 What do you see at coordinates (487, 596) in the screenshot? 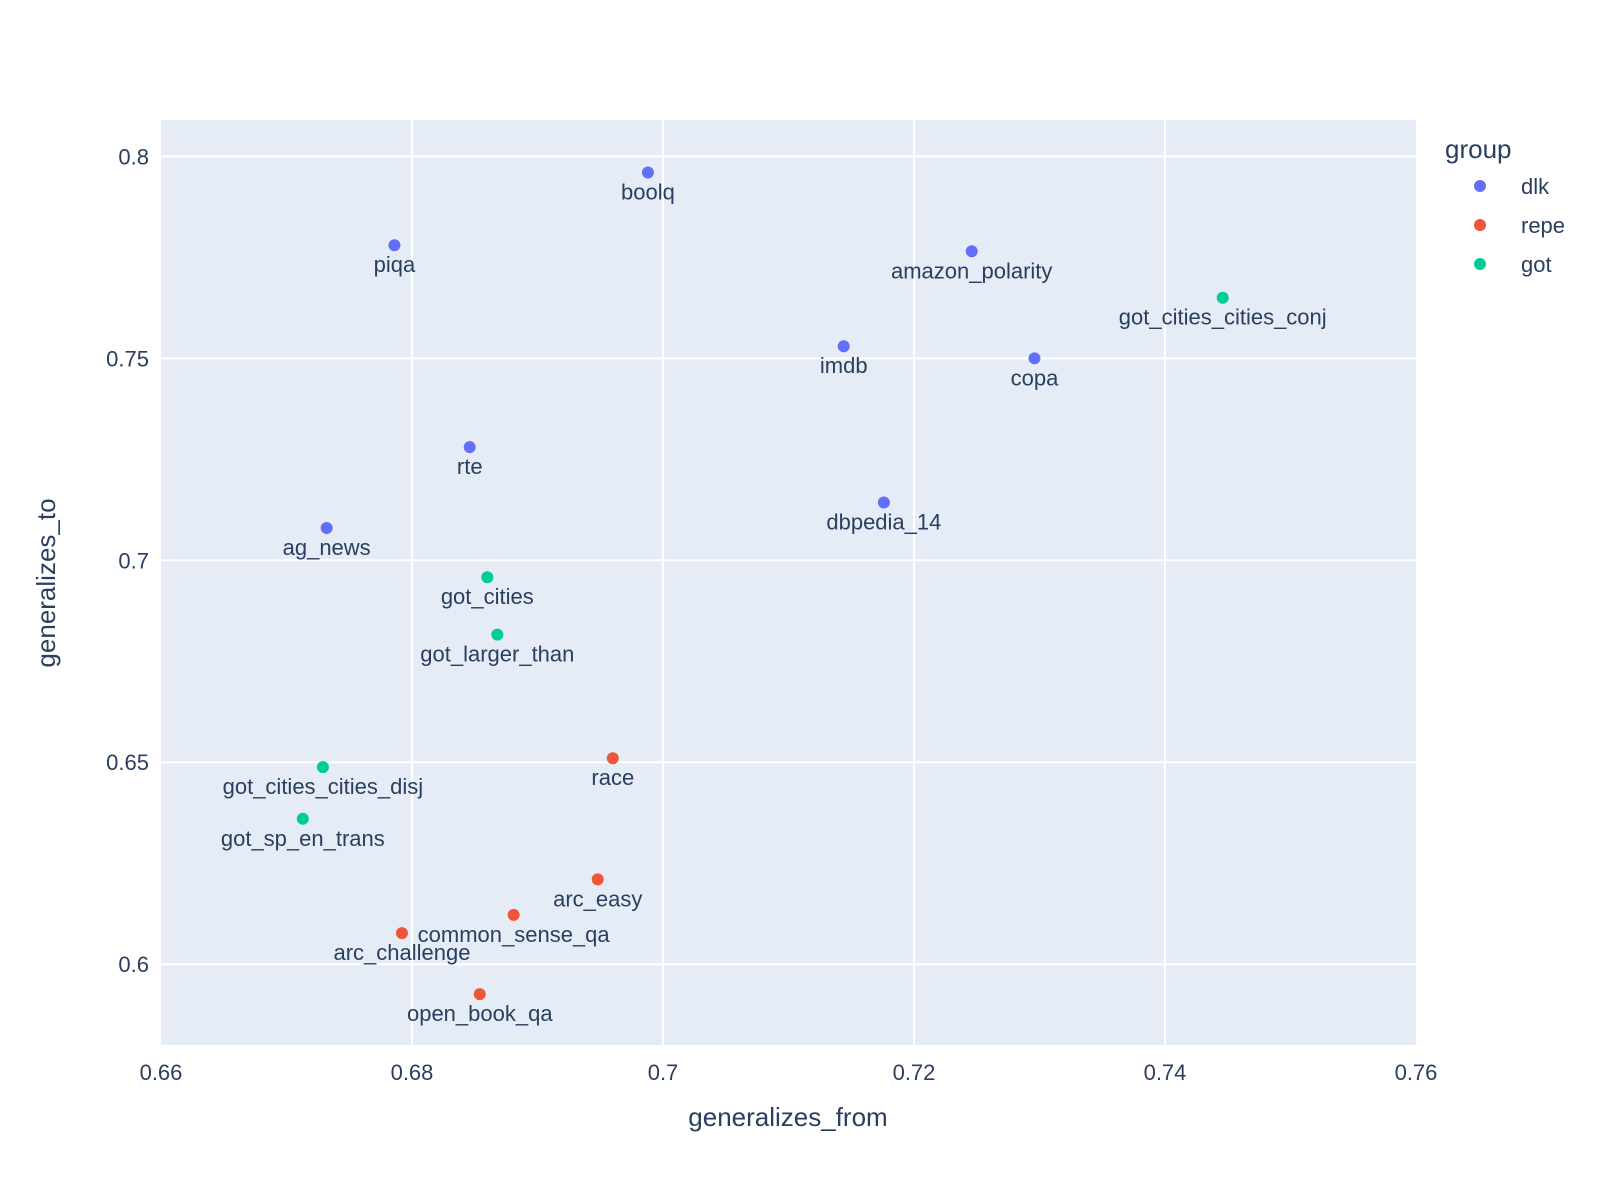
I see `point-label: got_cities` at bounding box center [487, 596].